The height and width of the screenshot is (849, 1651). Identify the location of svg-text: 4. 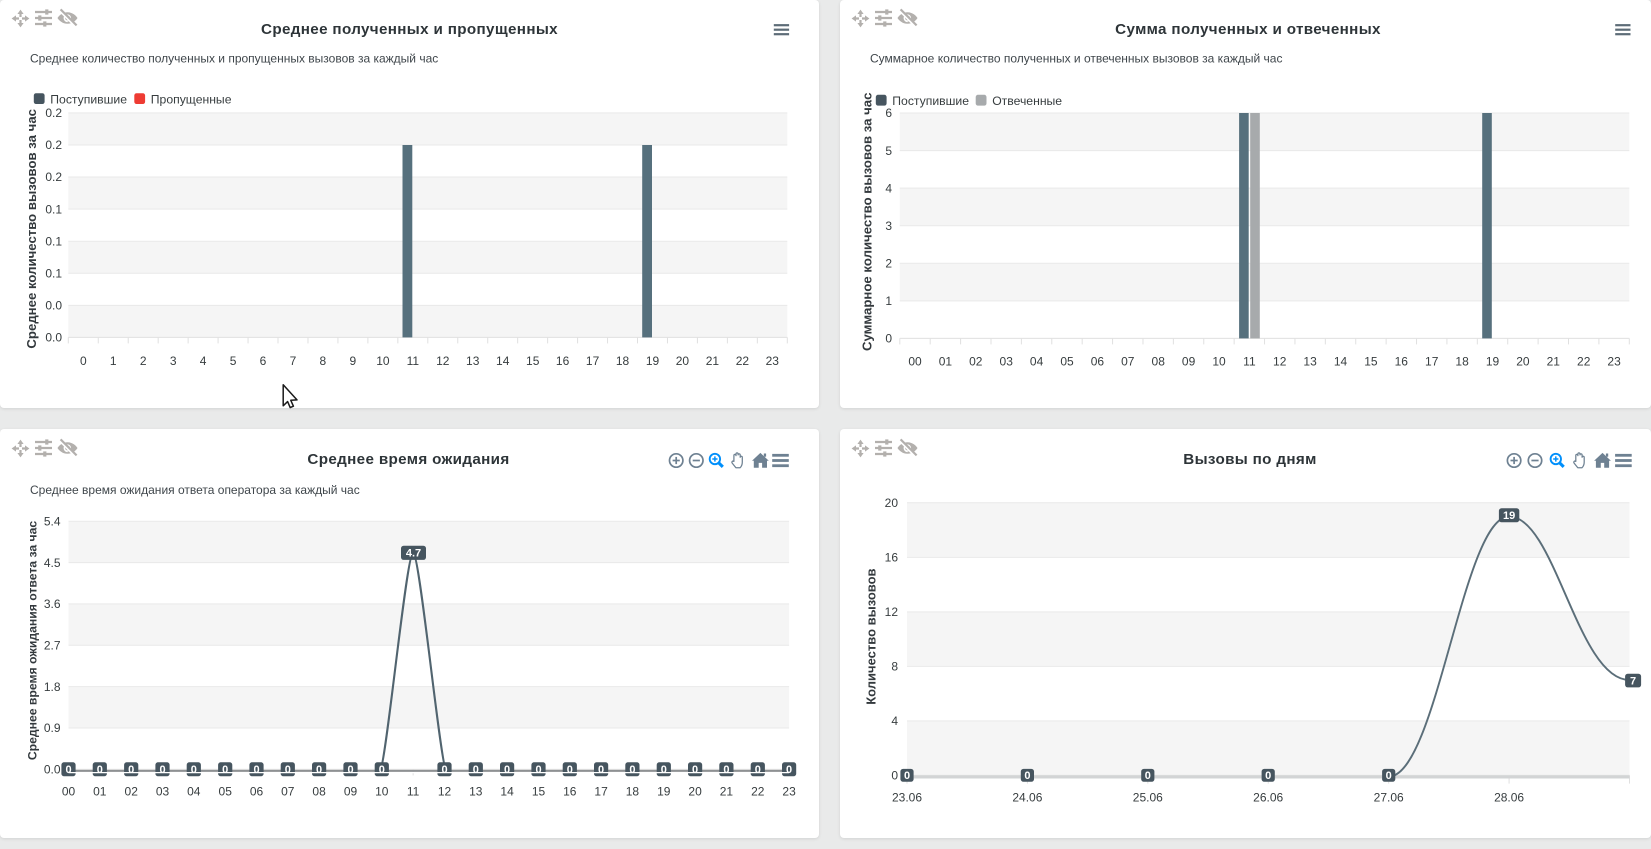
(888, 188).